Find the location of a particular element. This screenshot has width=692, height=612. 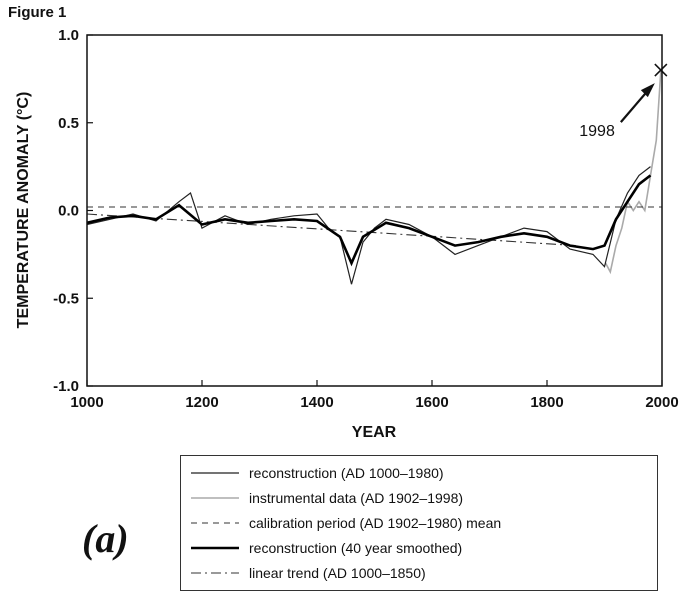

y-axis-label: TEMPERATURE ANOMALY (°C) is located at coordinates (23, 210).